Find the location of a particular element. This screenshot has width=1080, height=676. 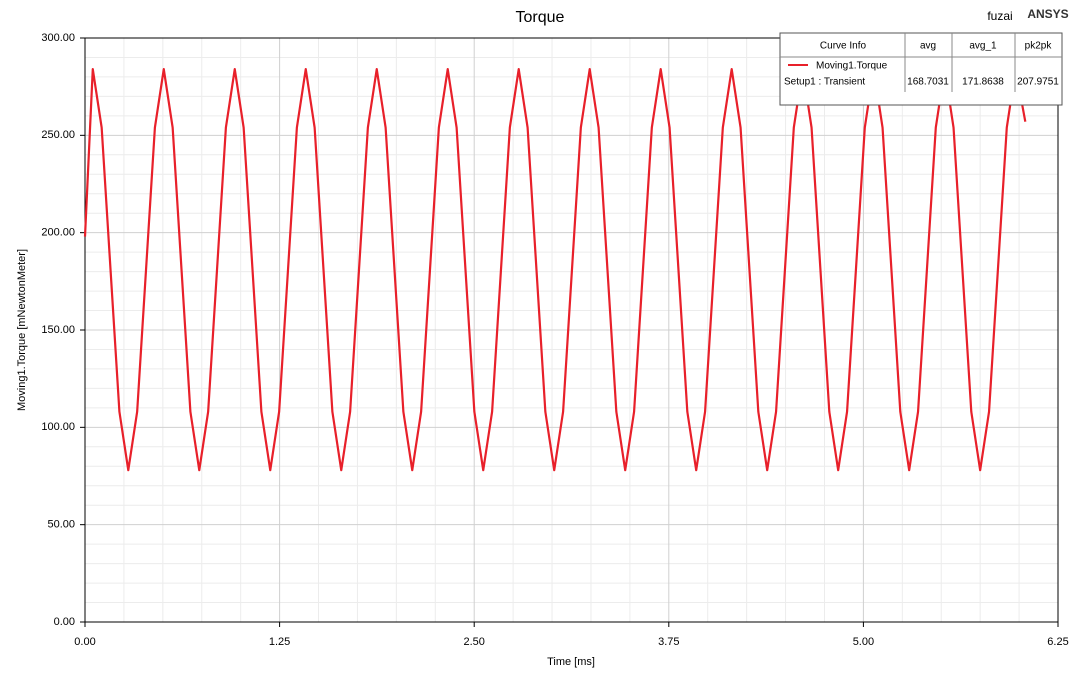

legend-header: avg_1 is located at coordinates (983, 46).